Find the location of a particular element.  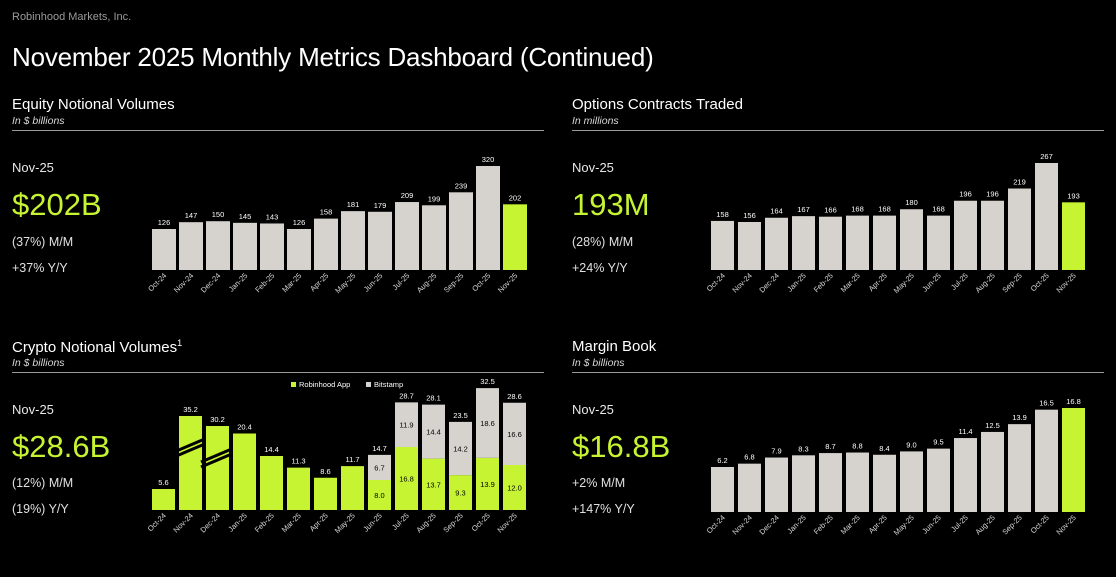

segment-value-label: 18.6 is located at coordinates (487, 423).